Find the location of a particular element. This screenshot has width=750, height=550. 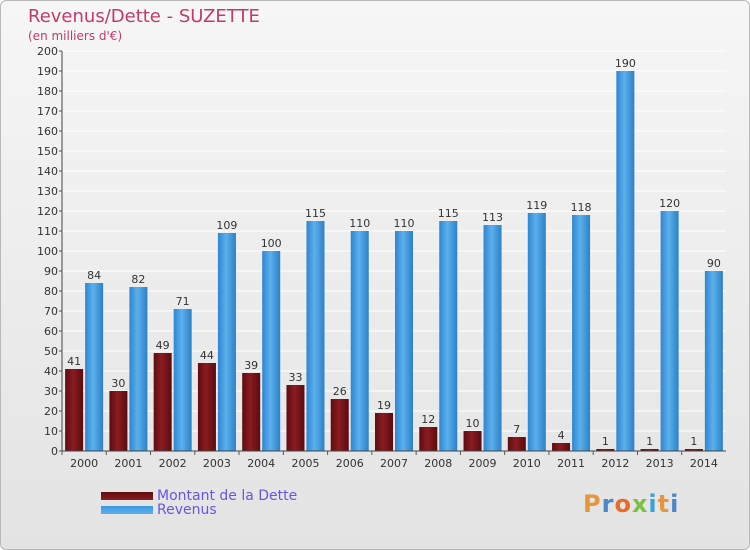

logo-letter: P is located at coordinates (592, 504).